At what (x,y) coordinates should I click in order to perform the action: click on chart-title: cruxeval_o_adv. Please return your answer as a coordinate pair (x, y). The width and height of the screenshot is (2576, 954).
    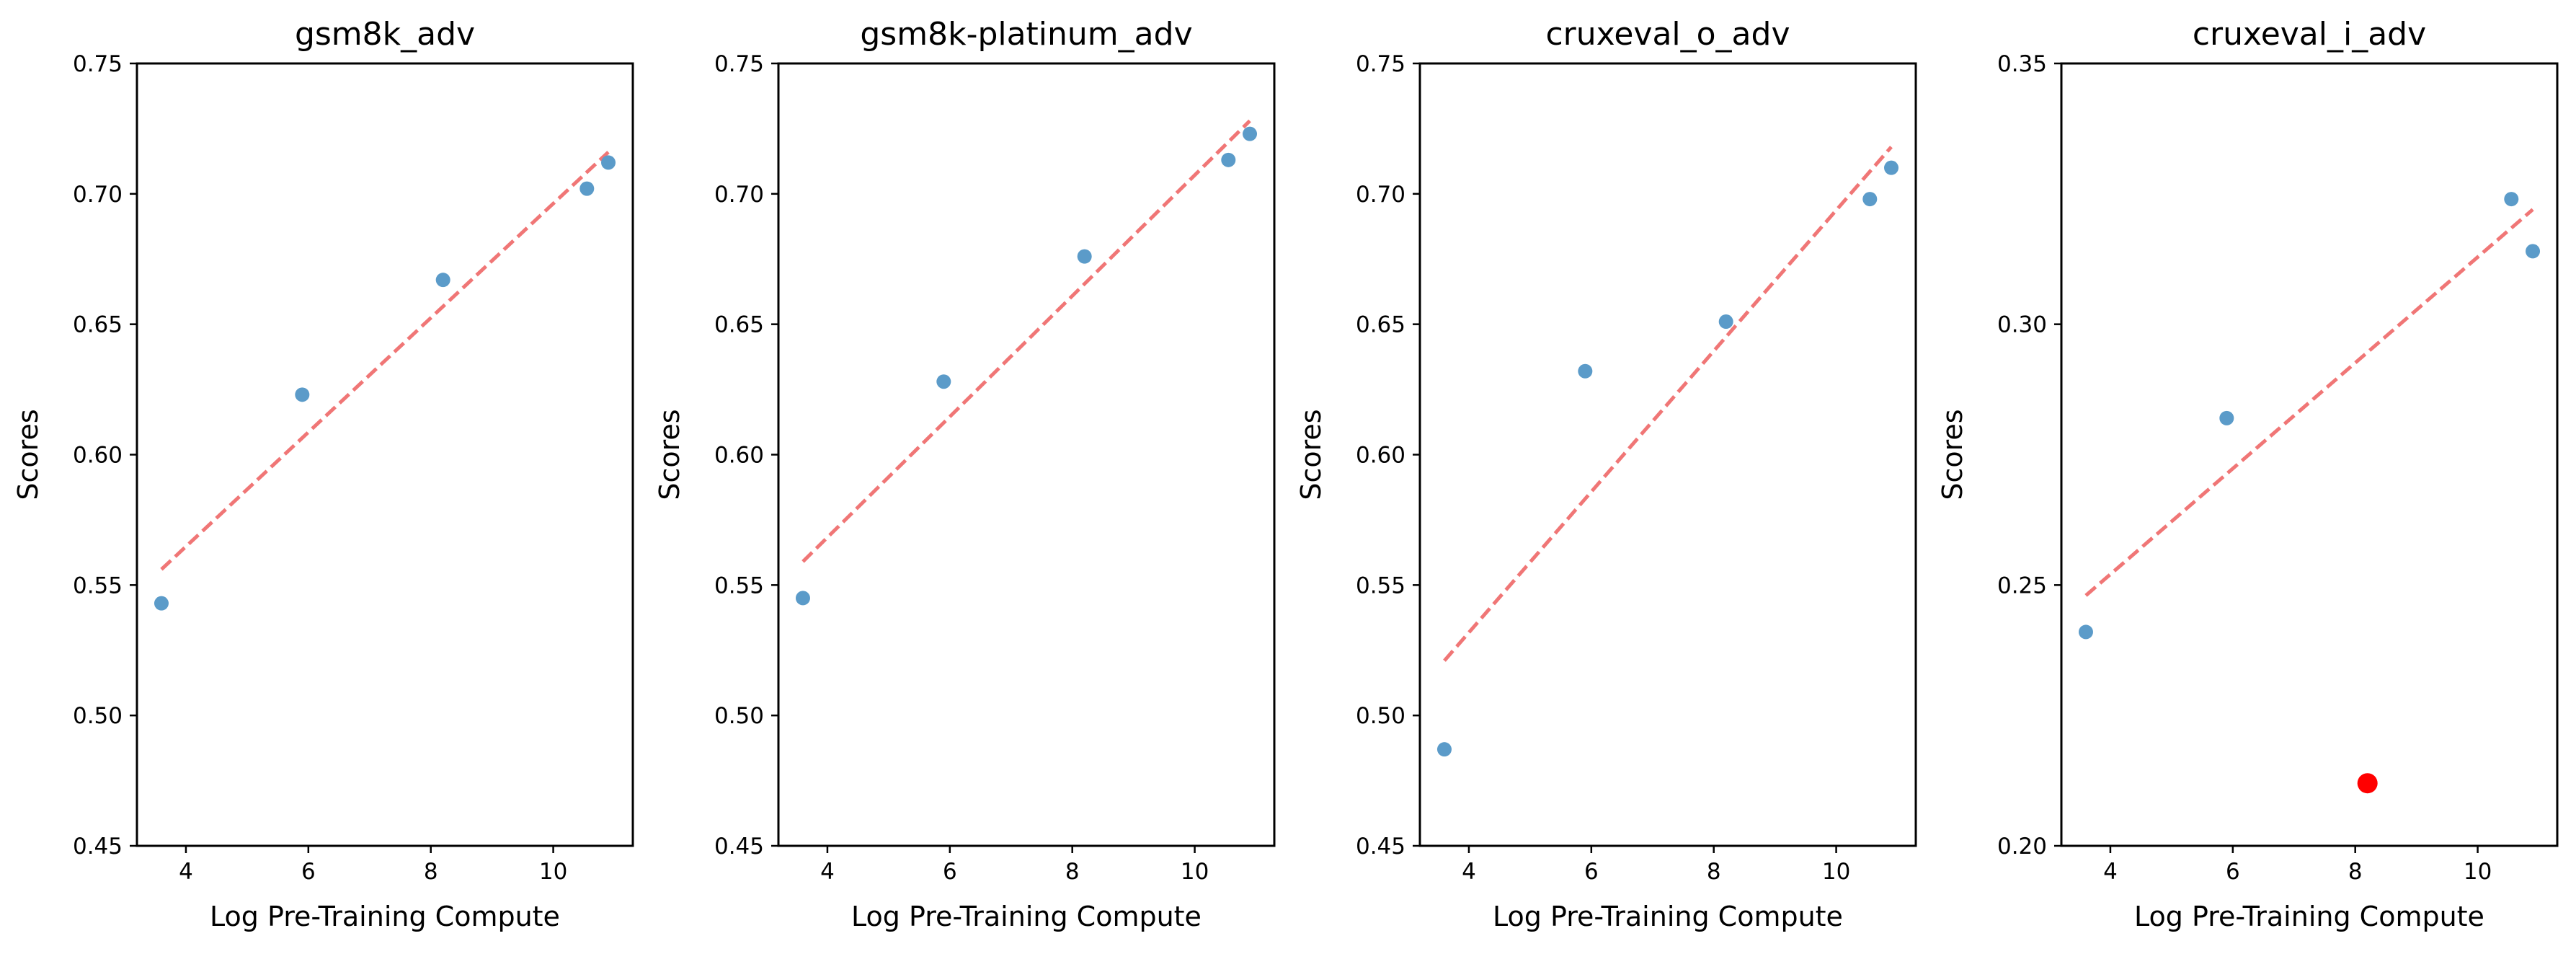
    Looking at the image, I should click on (1667, 35).